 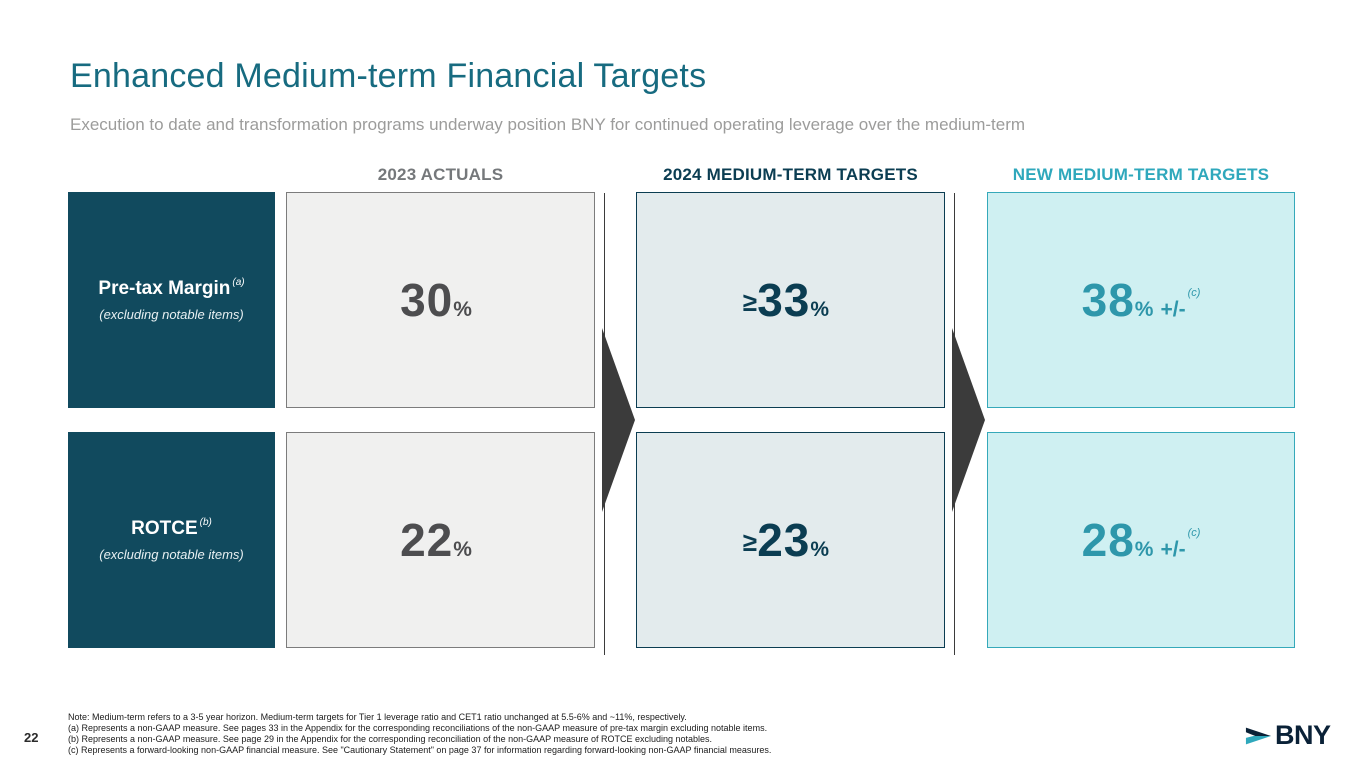 I want to click on metric-value: 38% +/-(c), so click(x=1141, y=300).